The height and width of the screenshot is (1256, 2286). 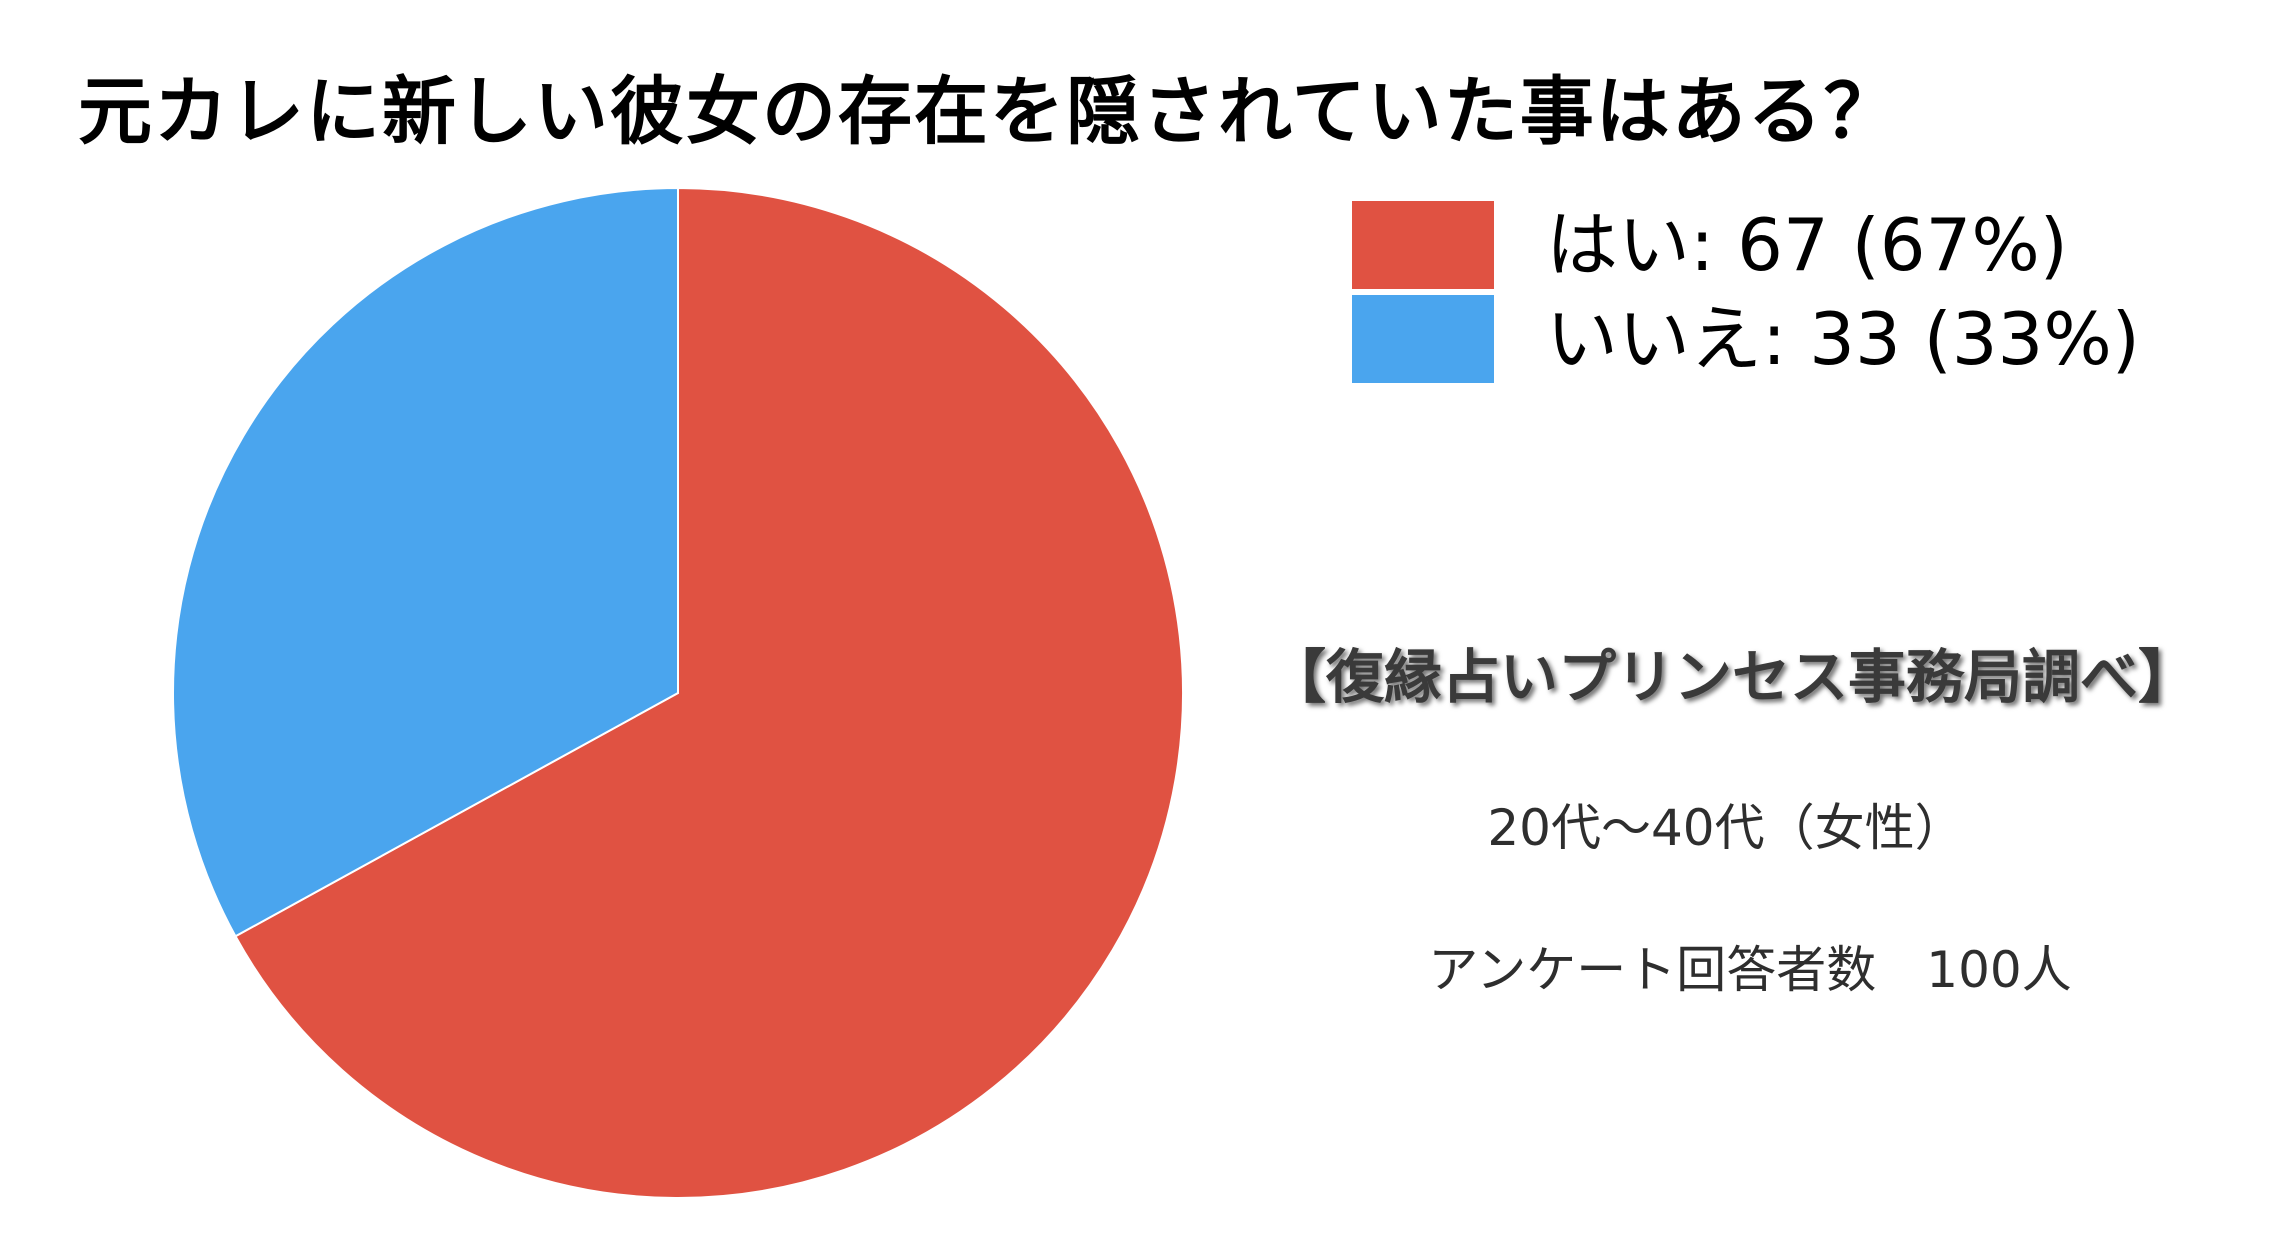 What do you see at coordinates (1731, 677) in the screenshot?
I see `source-credit: 【復縁占いプリンセス事務局調べ】` at bounding box center [1731, 677].